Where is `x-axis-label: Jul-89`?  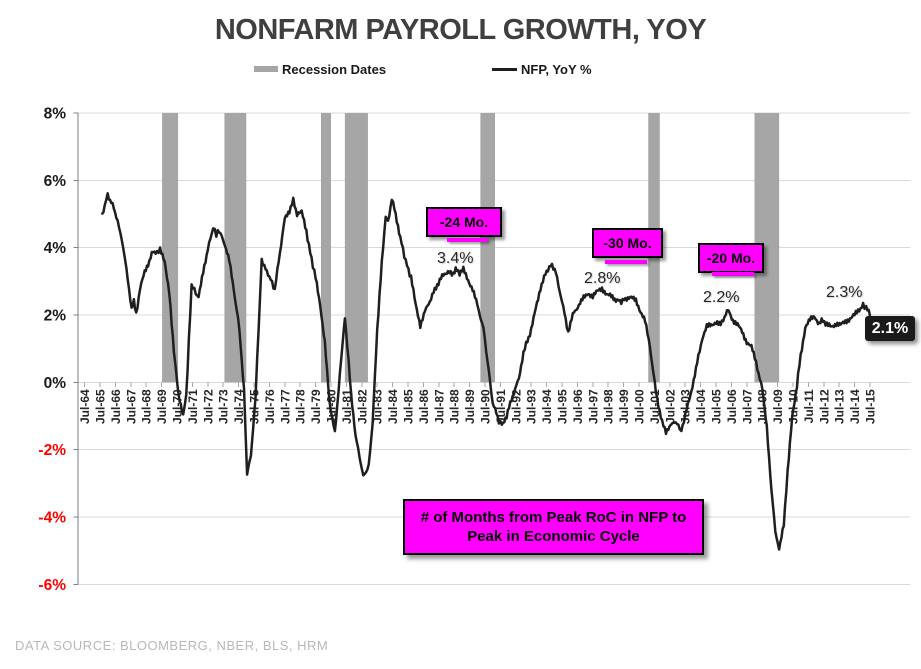 x-axis-label: Jul-89 is located at coordinates (470, 406).